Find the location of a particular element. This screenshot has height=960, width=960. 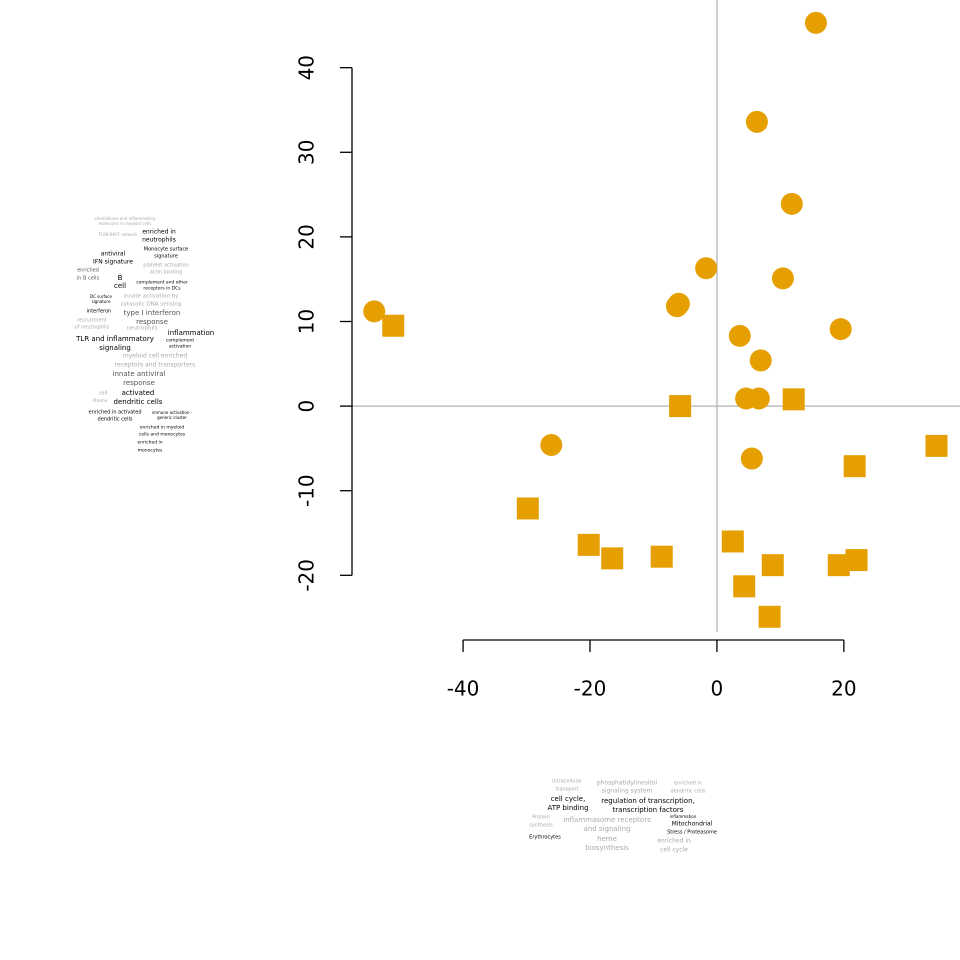

word: response is located at coordinates (139, 383).